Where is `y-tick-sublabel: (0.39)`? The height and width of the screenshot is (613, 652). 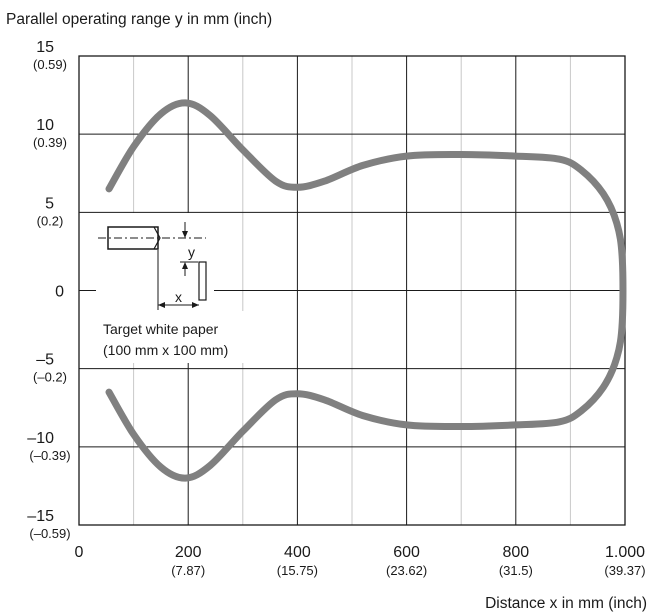
y-tick-sublabel: (0.39) is located at coordinates (50, 142).